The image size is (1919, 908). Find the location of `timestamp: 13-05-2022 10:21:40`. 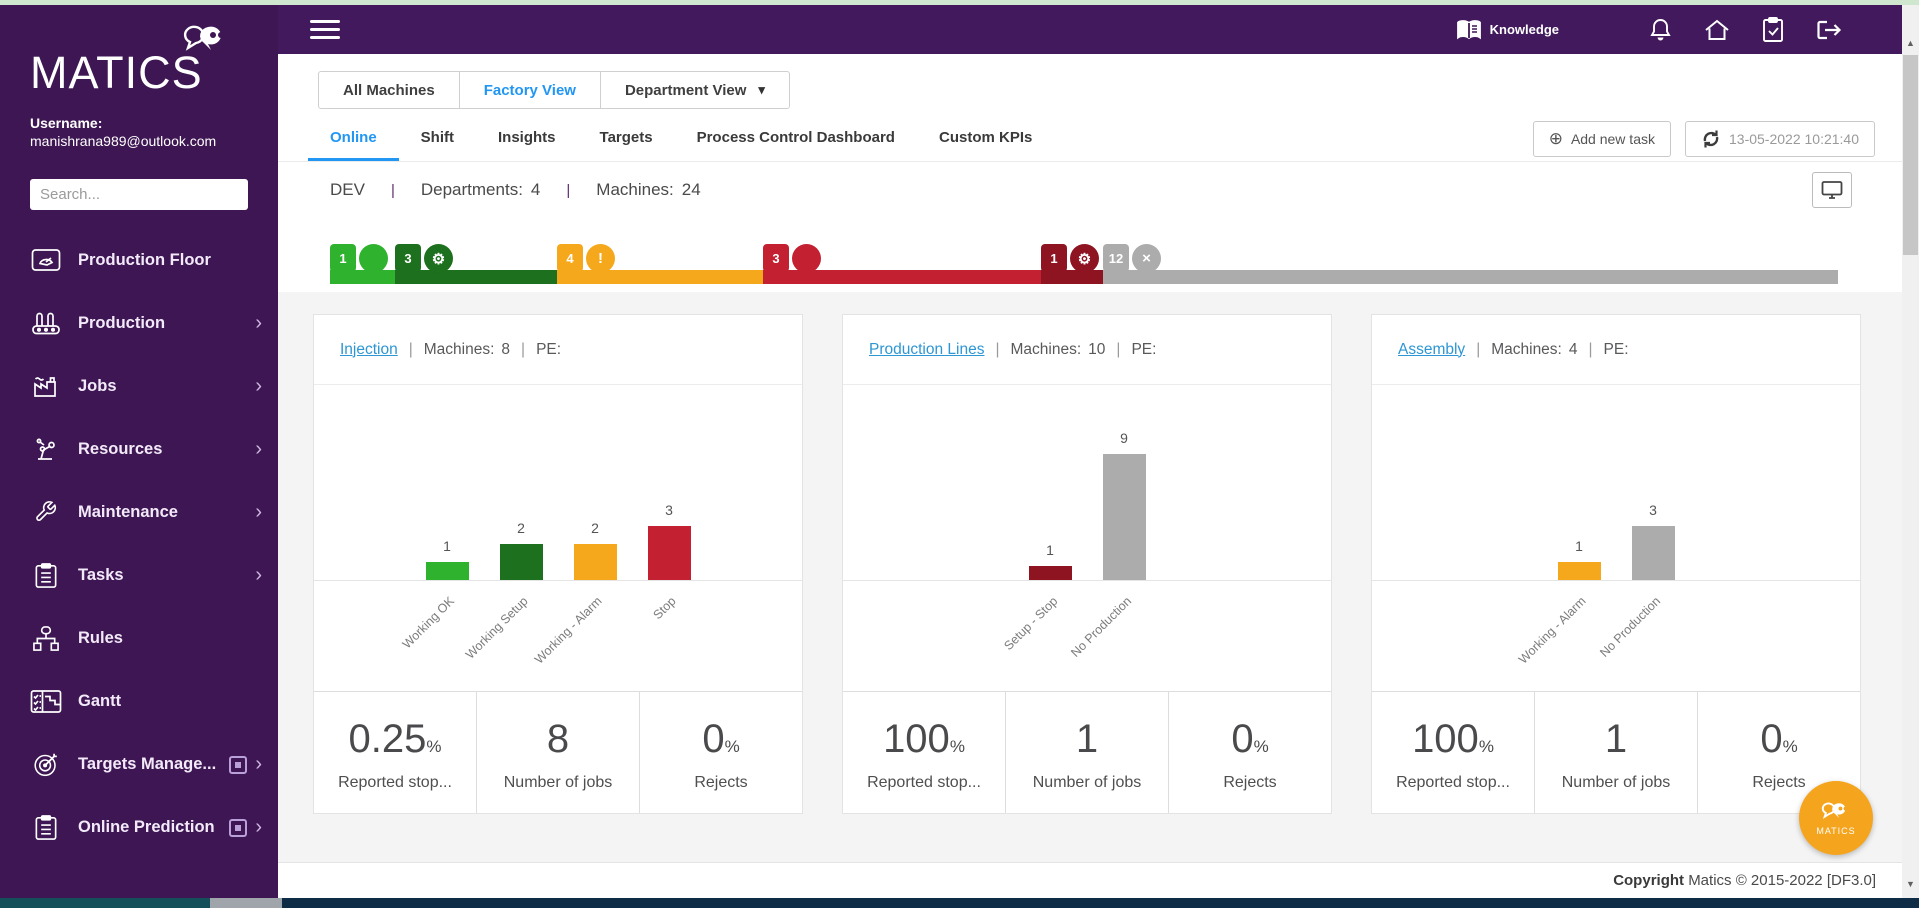

timestamp: 13-05-2022 10:21:40 is located at coordinates (1794, 138).